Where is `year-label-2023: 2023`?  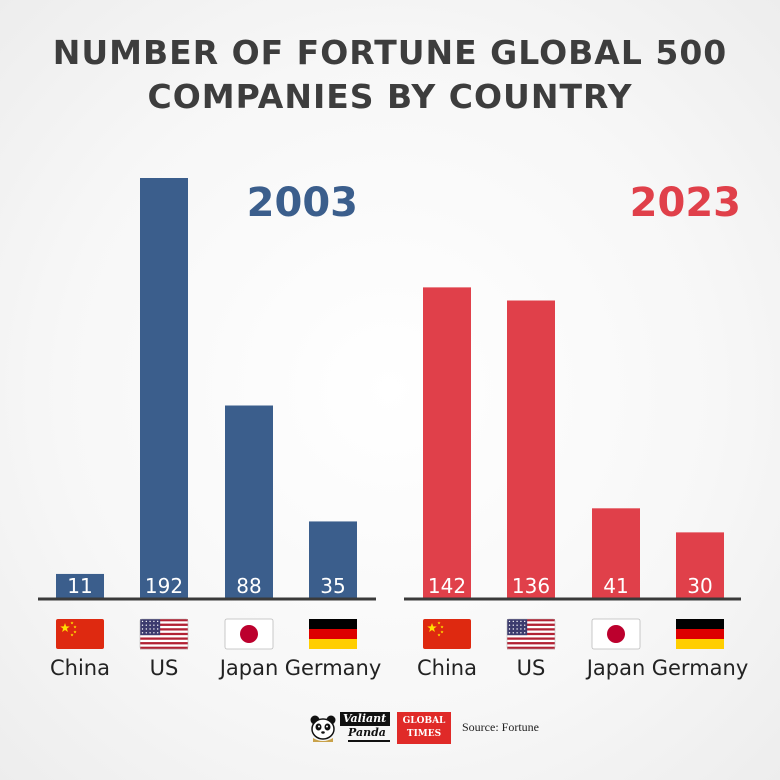
year-label-2023: 2023 is located at coordinates (685, 203).